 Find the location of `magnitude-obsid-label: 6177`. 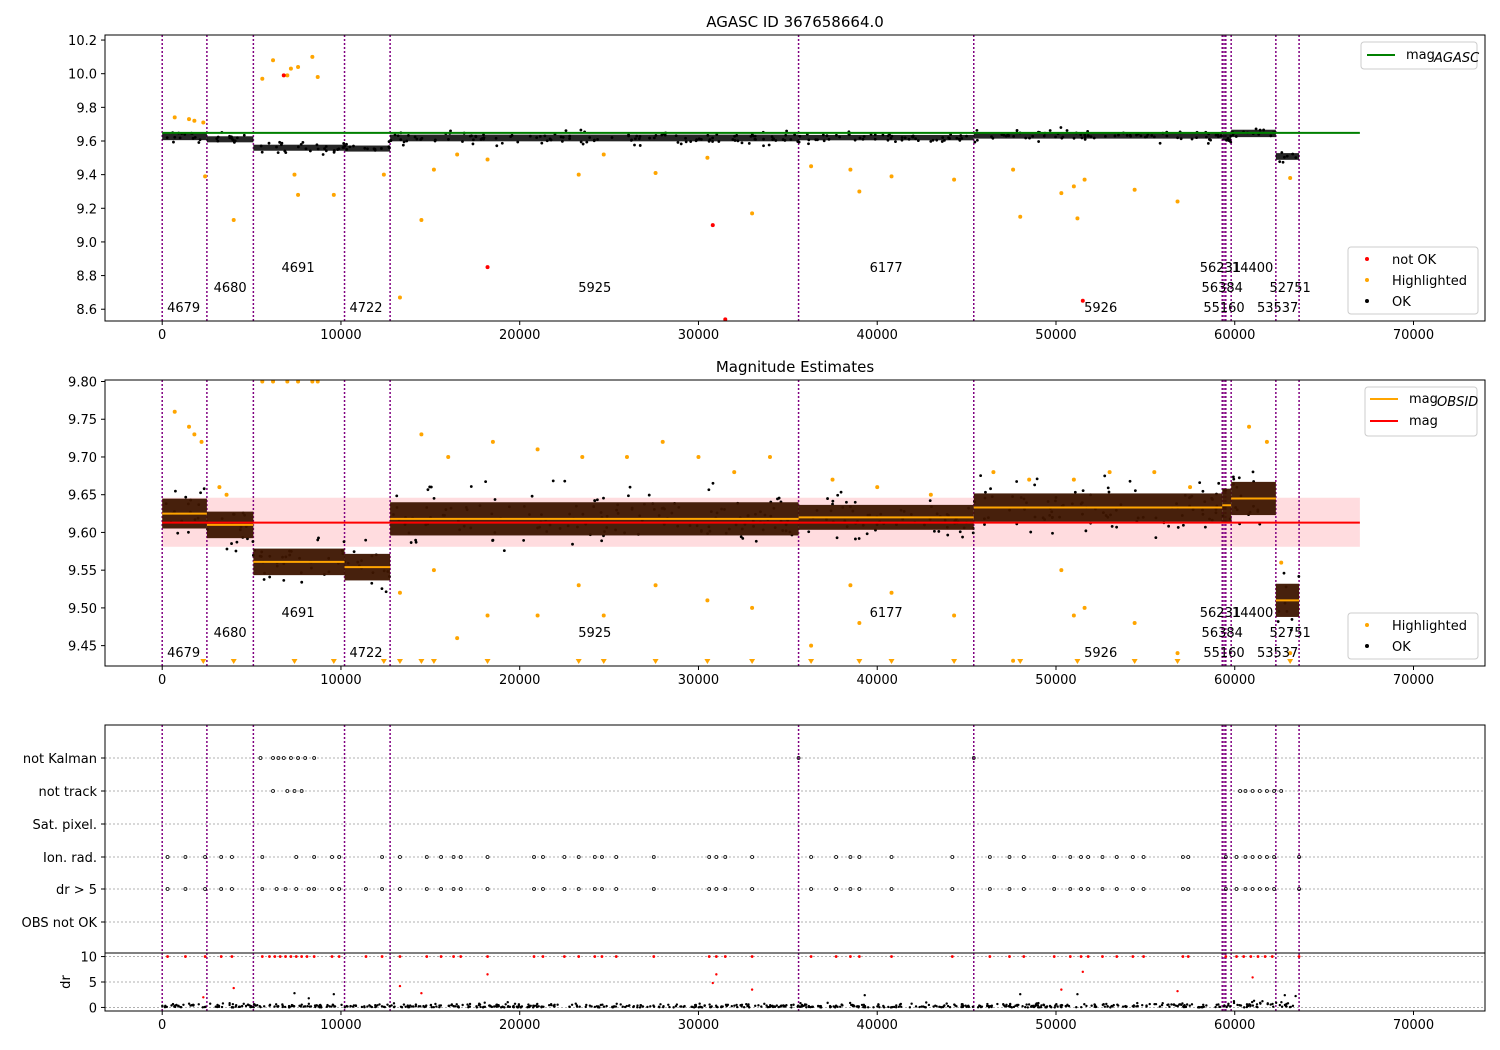

magnitude-obsid-label: 6177 is located at coordinates (886, 613).